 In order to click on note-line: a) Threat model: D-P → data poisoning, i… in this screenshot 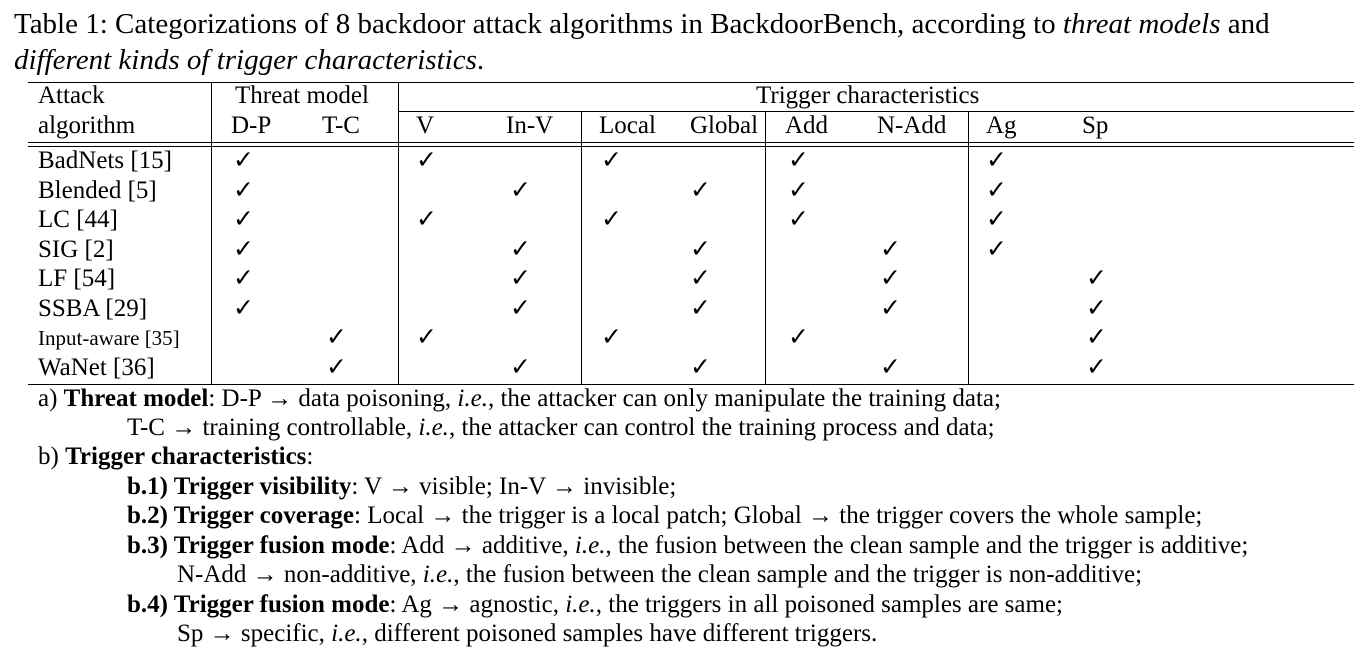, I will do `click(519, 399)`.